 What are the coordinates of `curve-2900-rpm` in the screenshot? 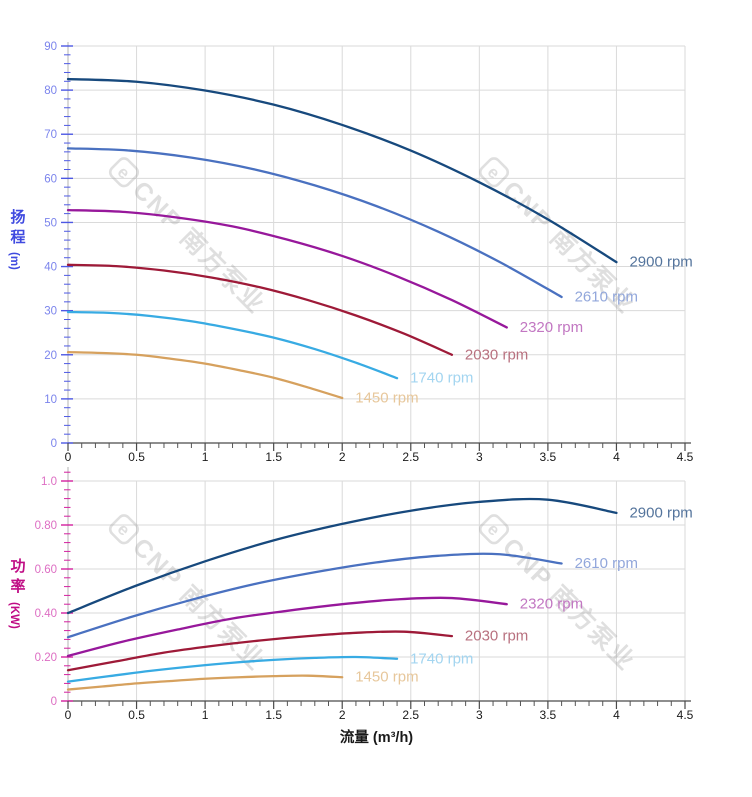 It's located at (342, 556).